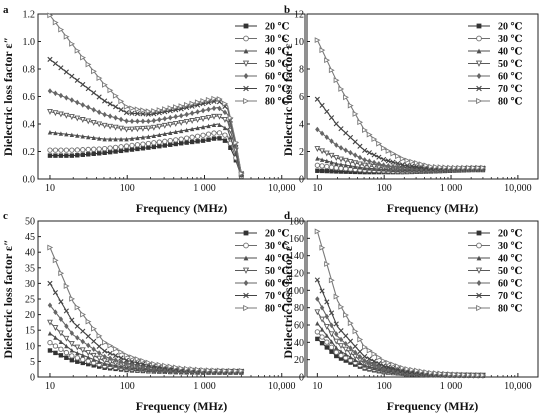  What do you see at coordinates (296, 256) in the screenshot?
I see `y-tick-label: 140` at bounding box center [296, 256].